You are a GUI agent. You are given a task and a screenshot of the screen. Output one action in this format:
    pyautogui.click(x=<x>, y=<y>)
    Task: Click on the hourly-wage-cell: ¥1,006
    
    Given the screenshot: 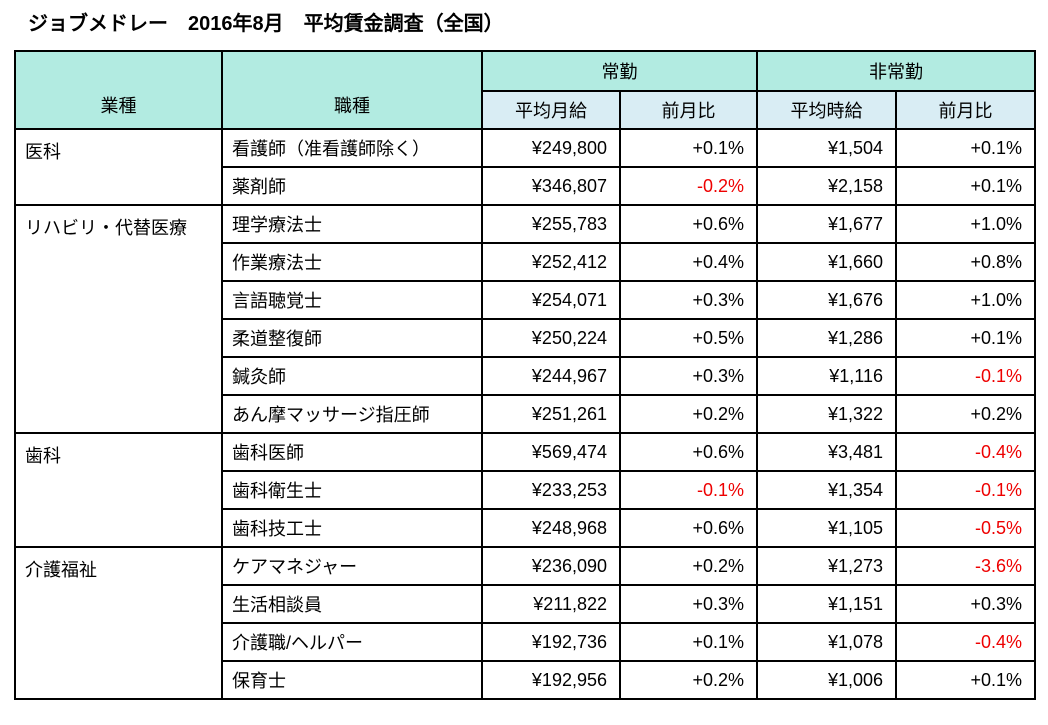 What is the action you would take?
    pyautogui.click(x=826, y=680)
    